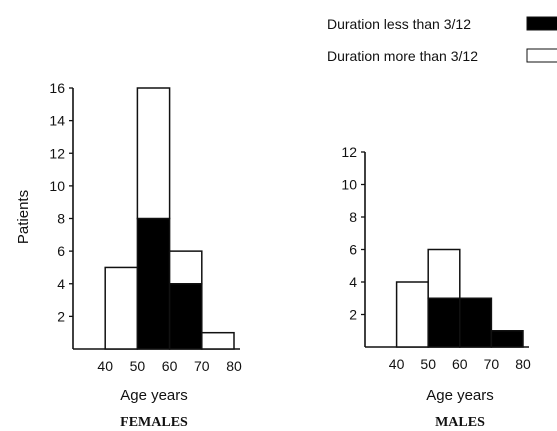 The height and width of the screenshot is (431, 557). Describe the element at coordinates (397, 364) in the screenshot. I see `males-x-tick-label: 40` at that location.